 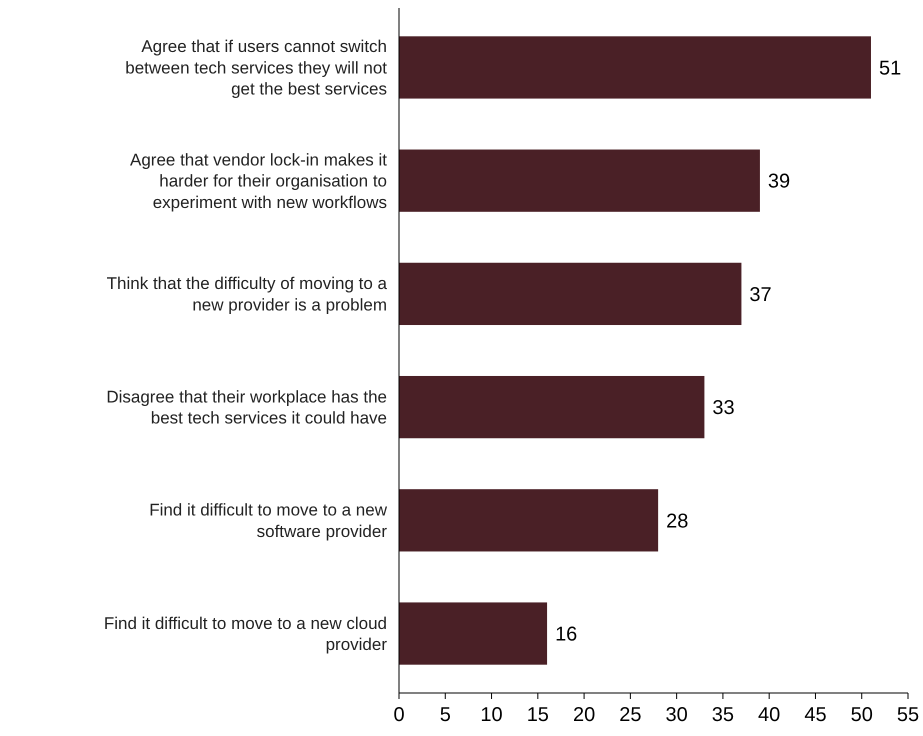 I want to click on x-tick-label: 10, so click(x=491, y=715).